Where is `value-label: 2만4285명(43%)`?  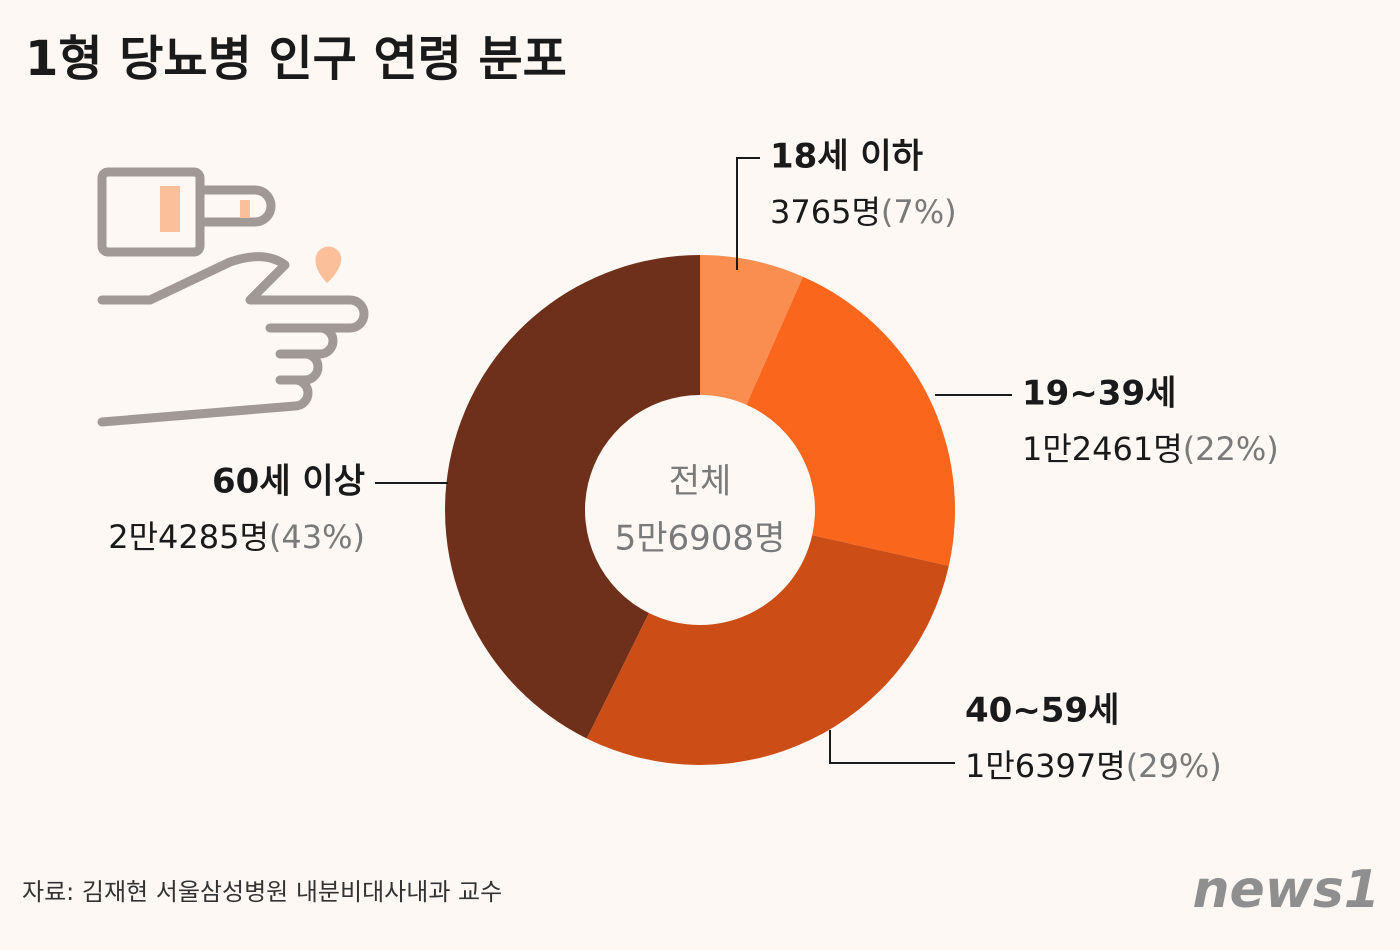 value-label: 2만4285명(43%) is located at coordinates (236, 537).